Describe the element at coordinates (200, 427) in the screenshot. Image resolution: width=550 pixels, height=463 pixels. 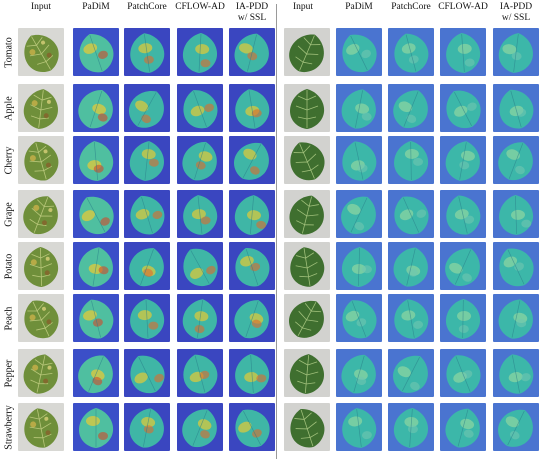
I see `diseased-strawberry-cflow-ad-image` at that location.